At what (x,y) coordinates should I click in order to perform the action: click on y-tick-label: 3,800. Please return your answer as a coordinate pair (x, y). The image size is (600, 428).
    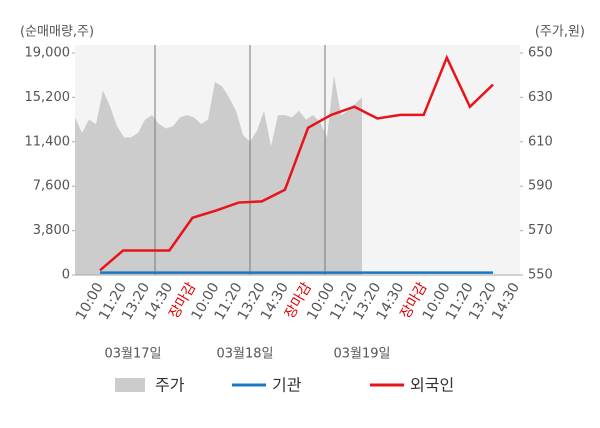
    Looking at the image, I should click on (51, 230).